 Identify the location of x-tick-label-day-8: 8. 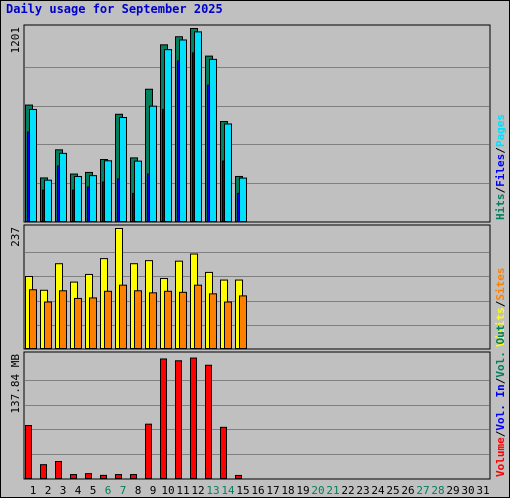
(138, 490).